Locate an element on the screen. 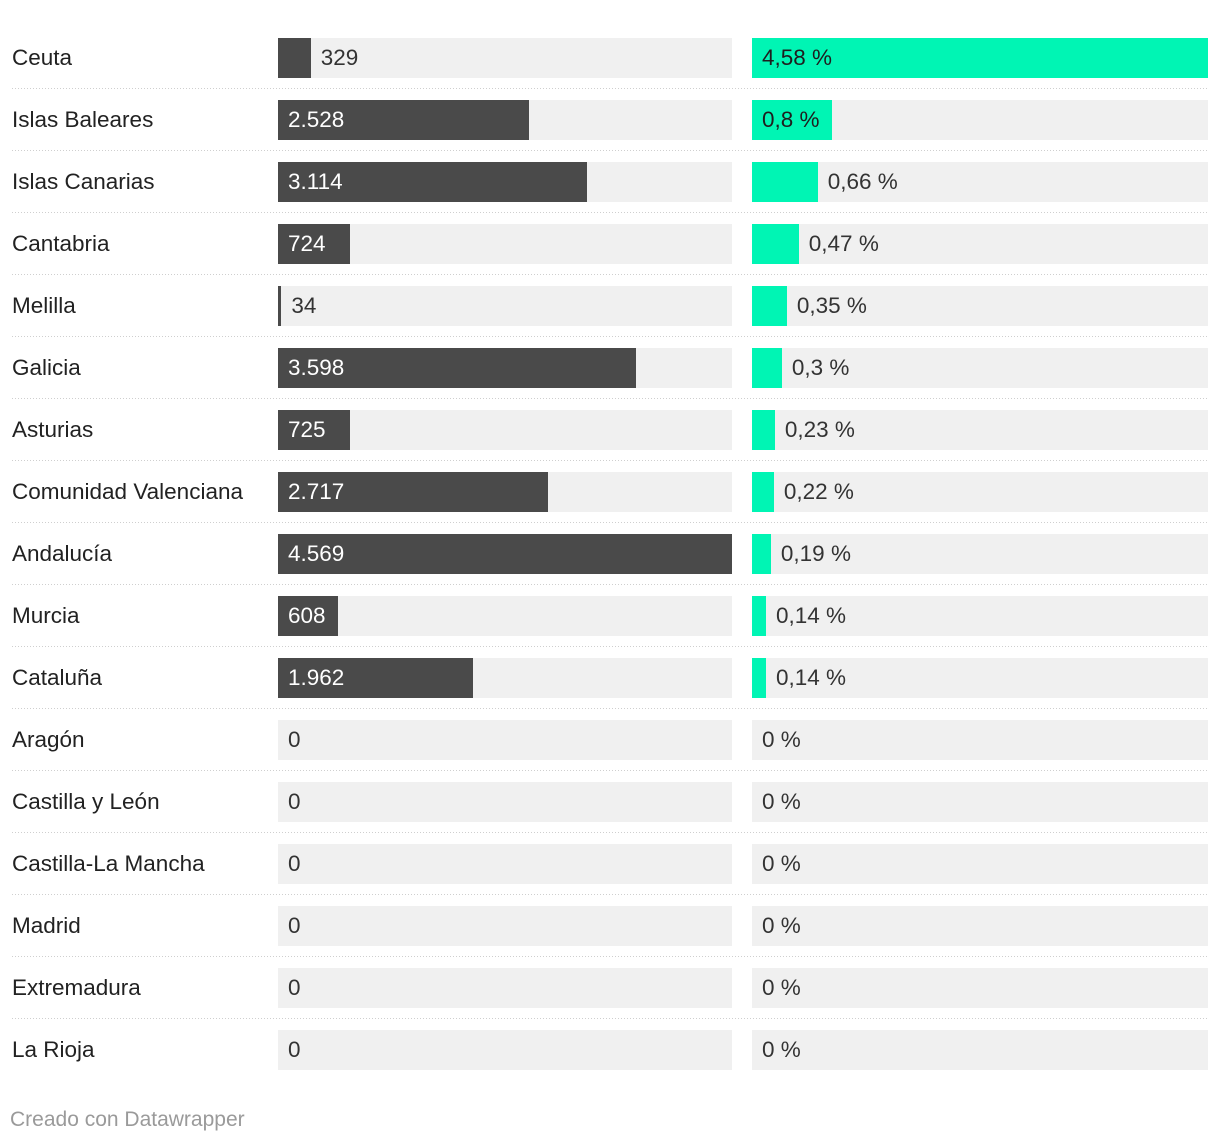 The height and width of the screenshot is (1146, 1220). region-label: Aragón is located at coordinates (48, 739).